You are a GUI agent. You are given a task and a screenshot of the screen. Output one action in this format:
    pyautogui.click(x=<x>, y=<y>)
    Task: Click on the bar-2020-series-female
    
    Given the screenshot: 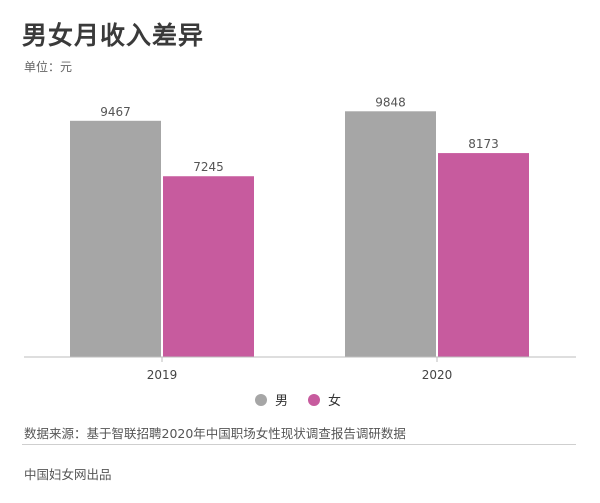 What is the action you would take?
    pyautogui.click(x=483, y=255)
    